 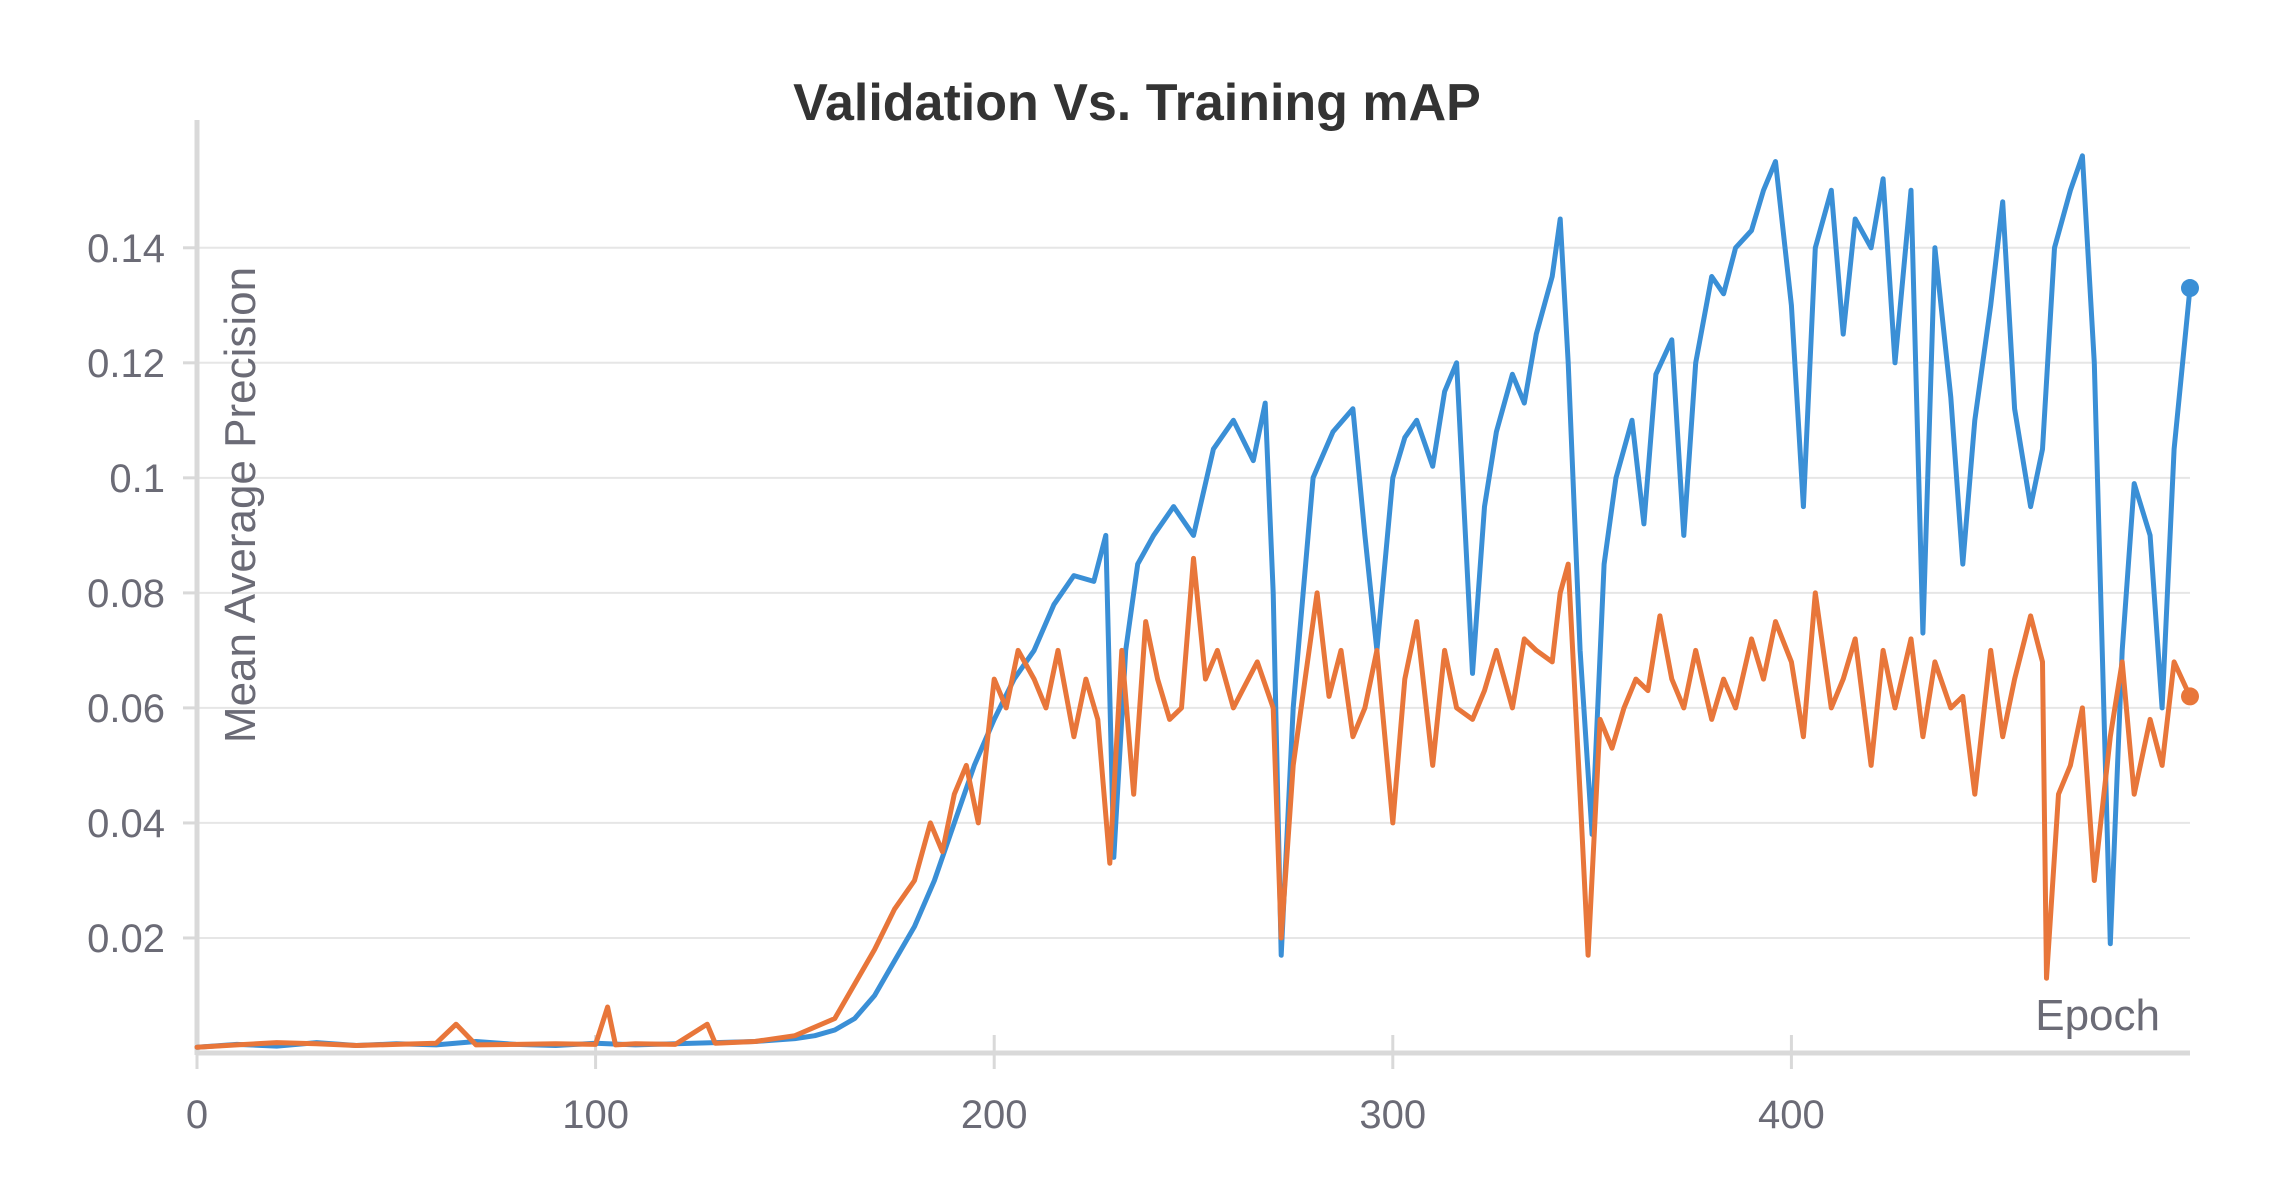 I want to click on x-tick-label: 200, so click(x=994, y=1115).